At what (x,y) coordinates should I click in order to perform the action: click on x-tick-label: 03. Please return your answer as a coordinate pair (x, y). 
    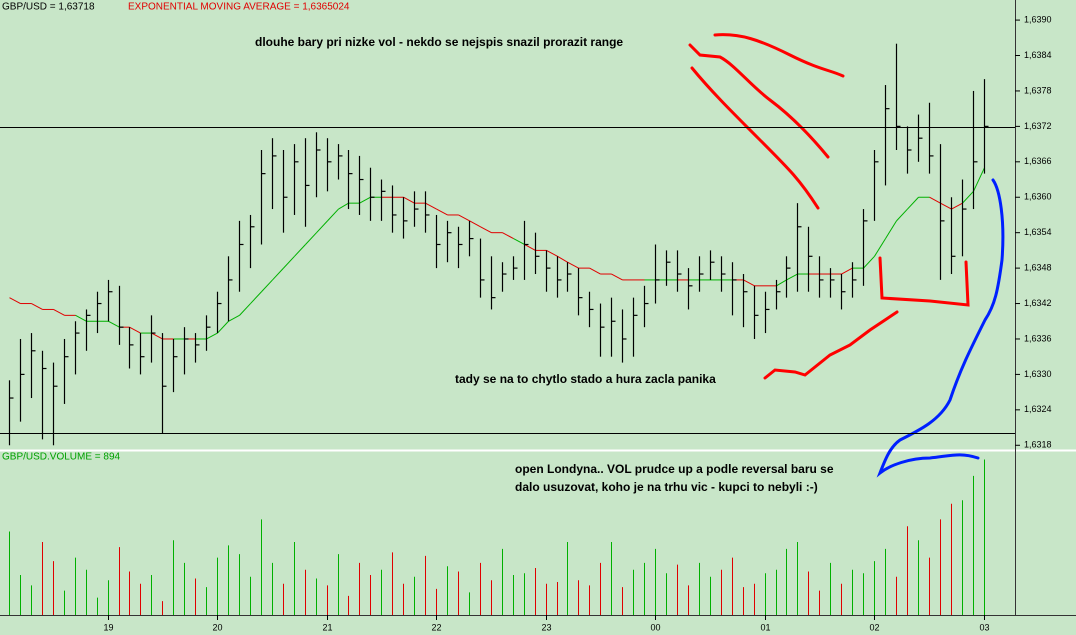
    Looking at the image, I should click on (984, 627).